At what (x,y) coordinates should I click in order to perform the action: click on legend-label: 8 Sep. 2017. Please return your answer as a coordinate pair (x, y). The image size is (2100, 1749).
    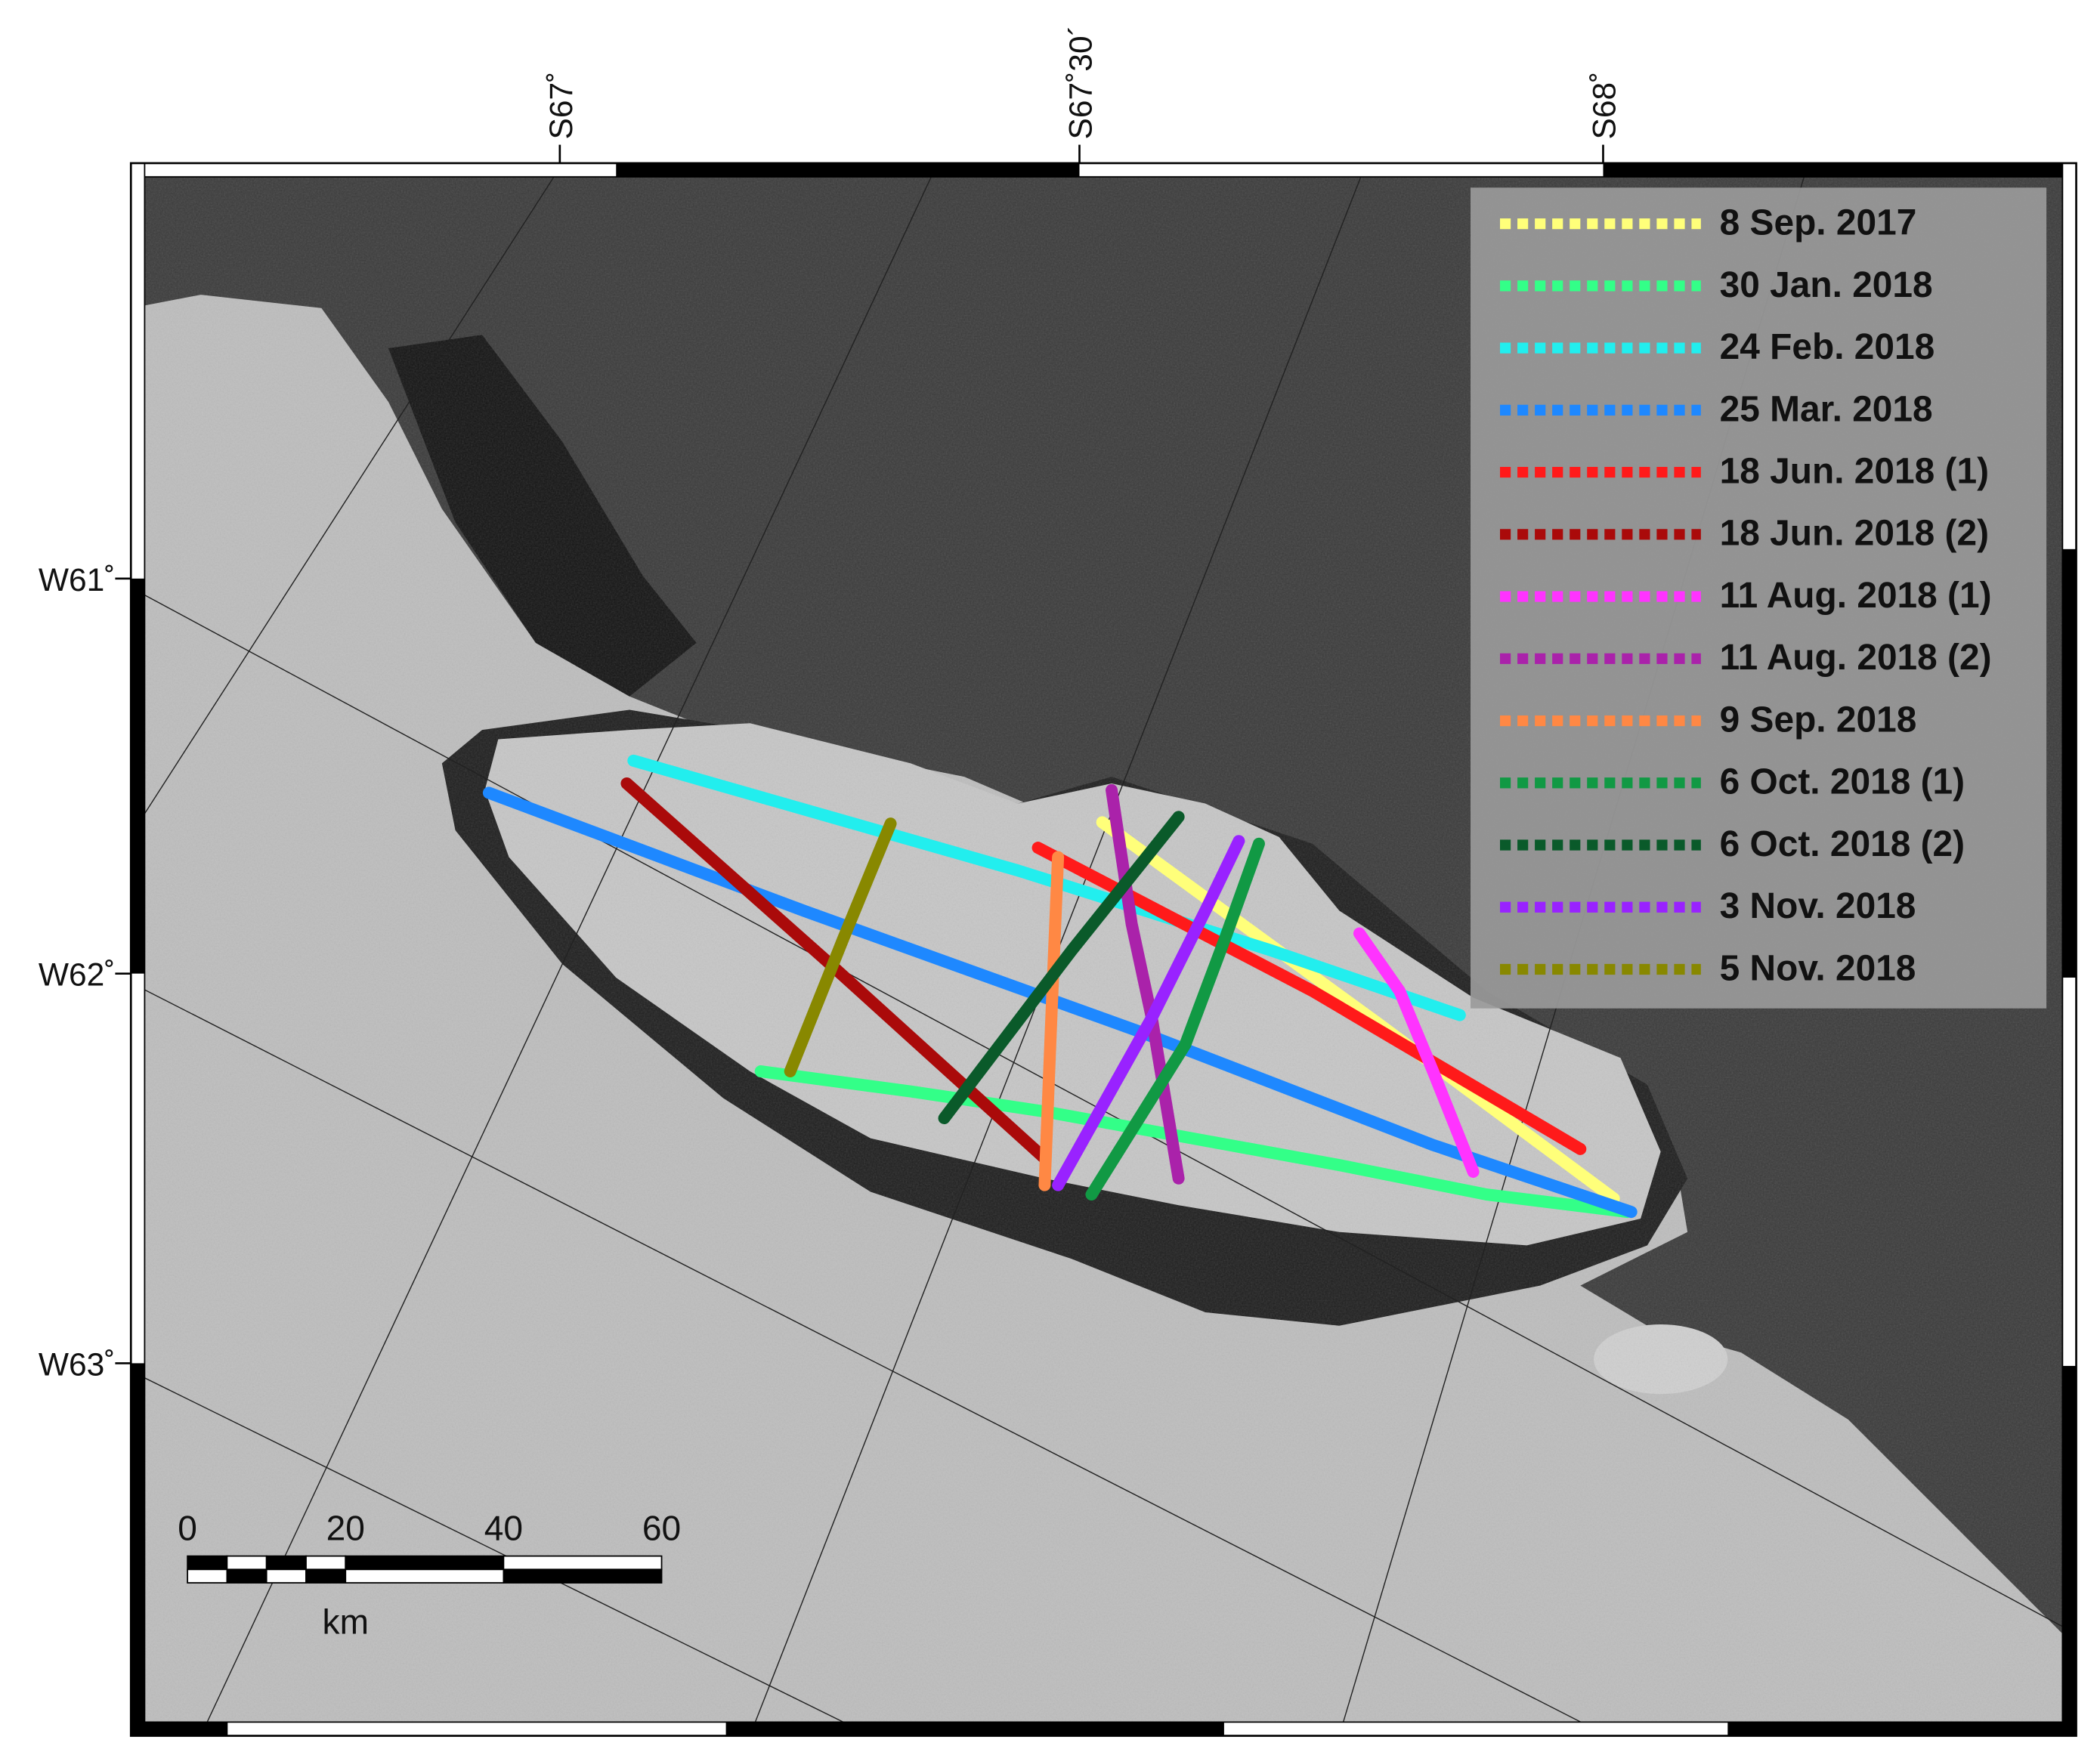
    Looking at the image, I should click on (1818, 223).